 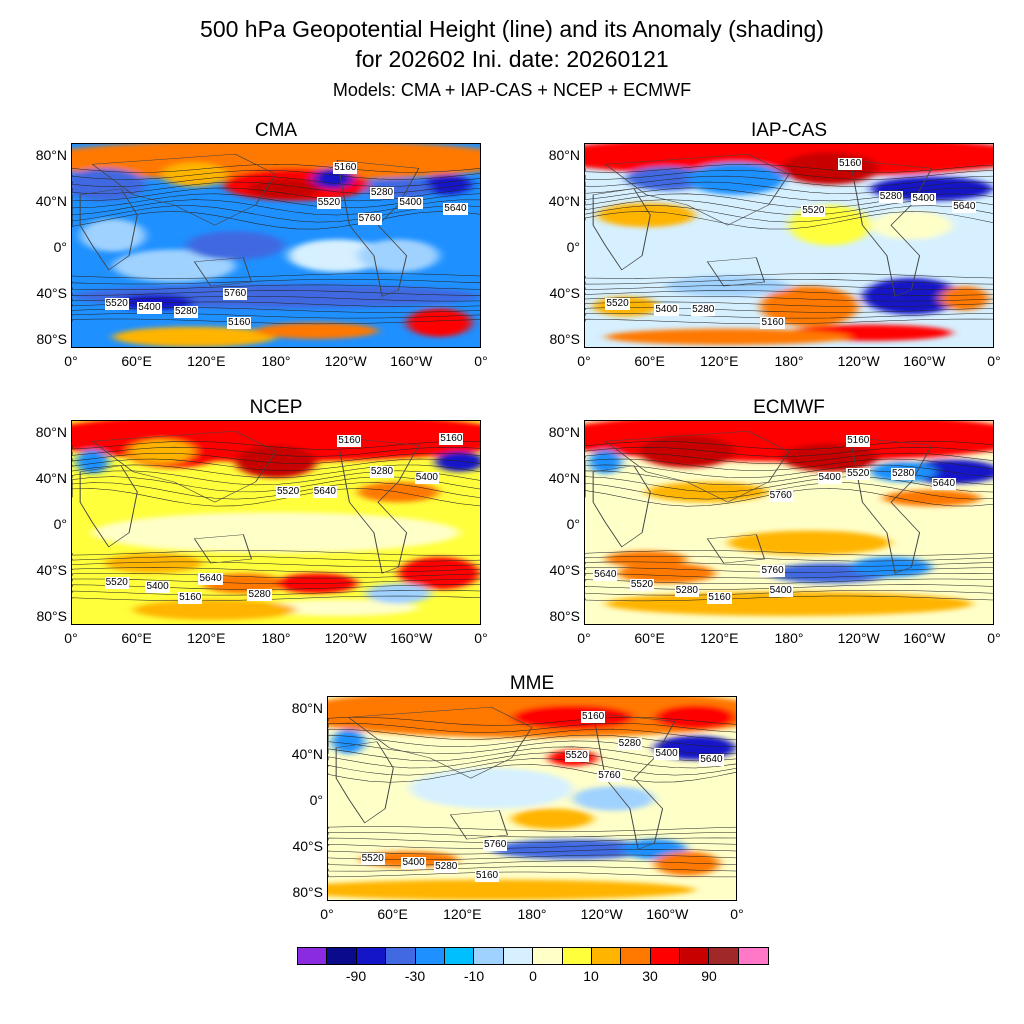 I want to click on coastline-americas, so click(x=891, y=228).